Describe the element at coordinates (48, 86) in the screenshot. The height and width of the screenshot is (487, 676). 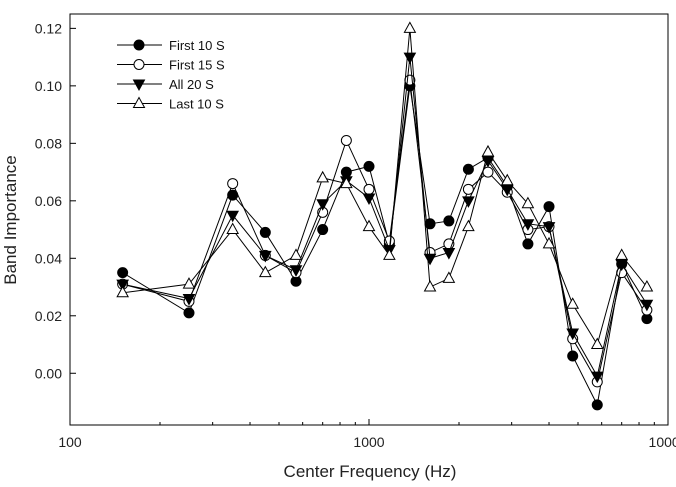
I see `y-tick-label: 0.10` at that location.